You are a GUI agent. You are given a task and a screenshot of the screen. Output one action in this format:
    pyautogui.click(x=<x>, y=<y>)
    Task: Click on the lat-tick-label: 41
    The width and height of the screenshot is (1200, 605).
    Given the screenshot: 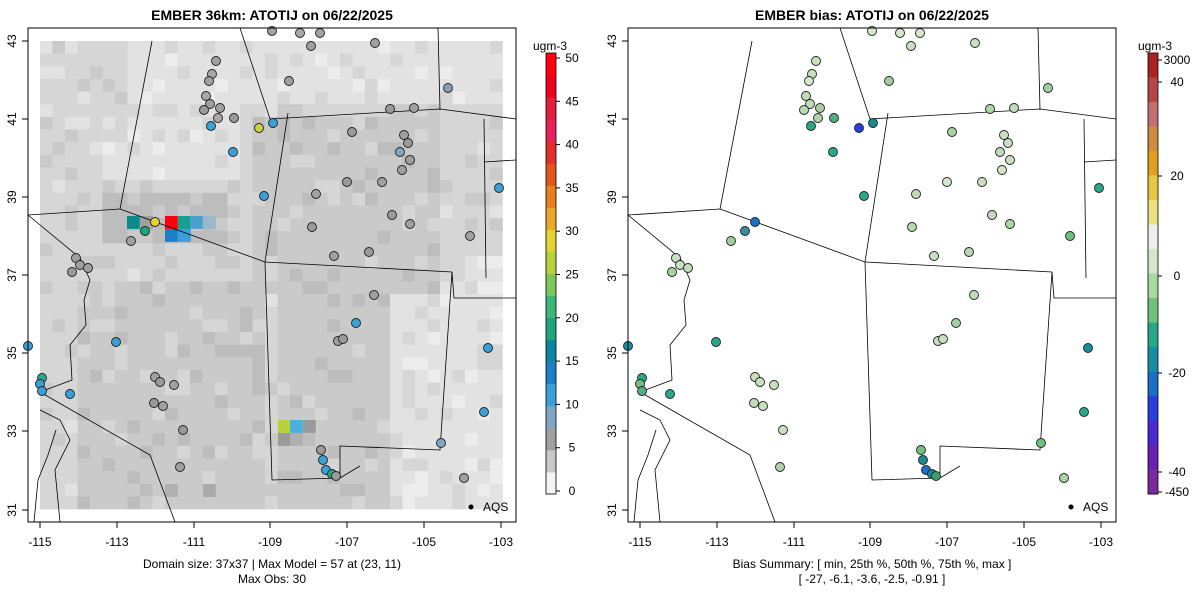 What is the action you would take?
    pyautogui.click(x=612, y=119)
    